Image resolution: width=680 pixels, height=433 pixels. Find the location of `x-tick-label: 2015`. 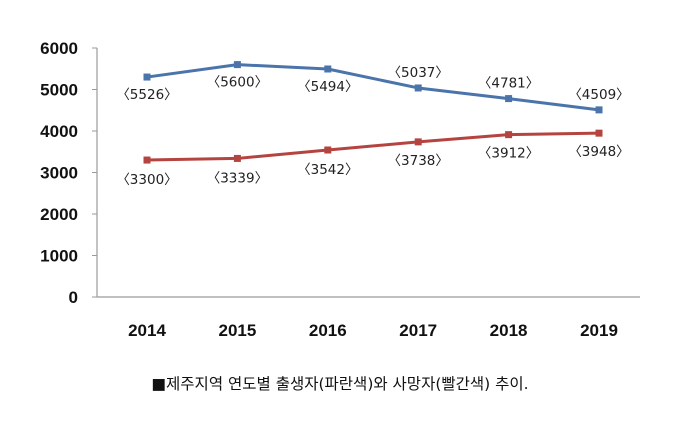

x-tick-label: 2015 is located at coordinates (237, 330).